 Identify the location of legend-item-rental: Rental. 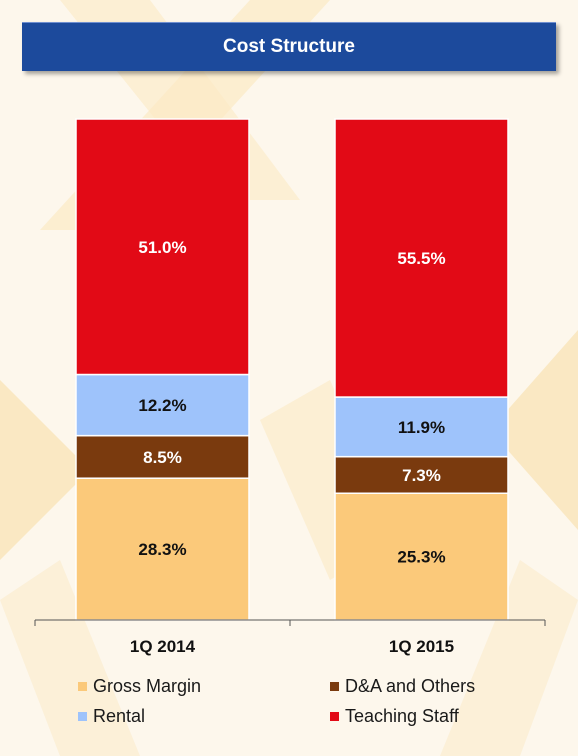
(111, 716).